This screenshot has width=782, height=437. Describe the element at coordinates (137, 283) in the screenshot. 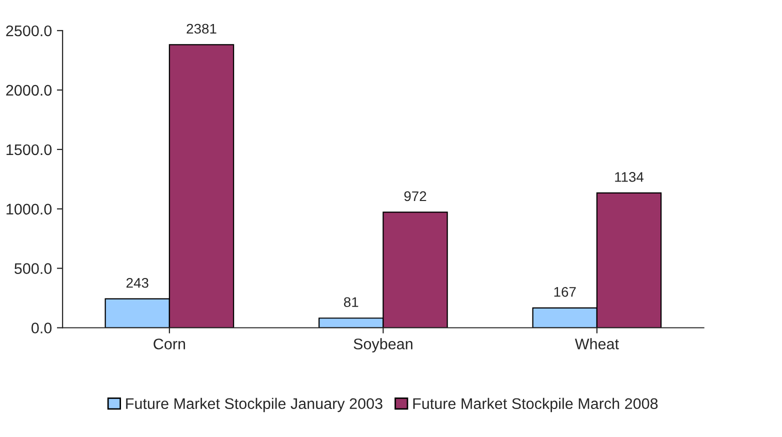

I see `data-label: 243` at that location.